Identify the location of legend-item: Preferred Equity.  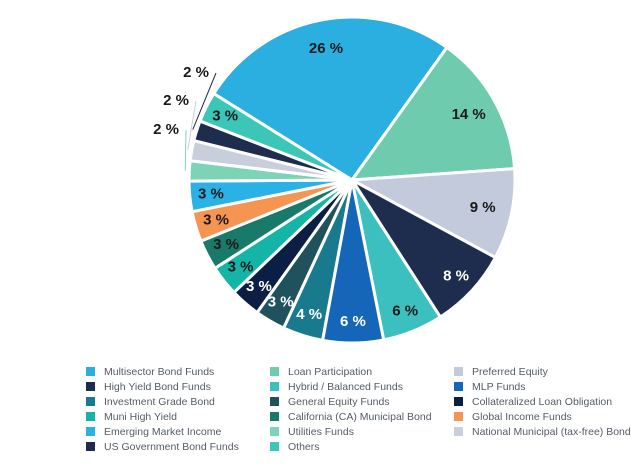
(545, 371).